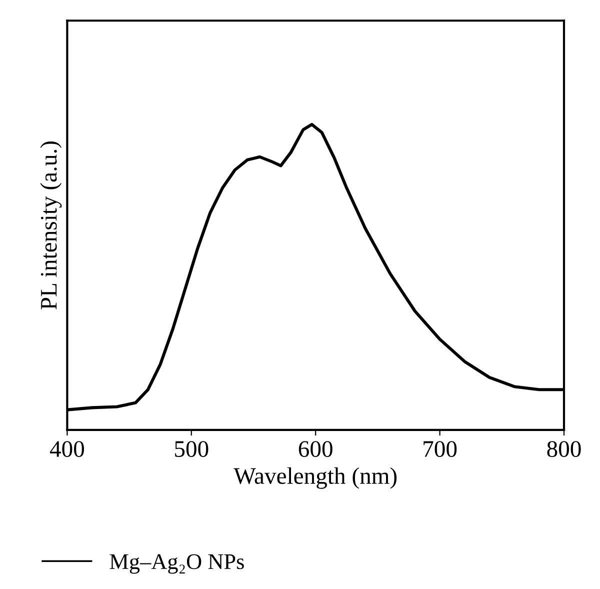  I want to click on x-tick-label: 400, so click(67, 449).